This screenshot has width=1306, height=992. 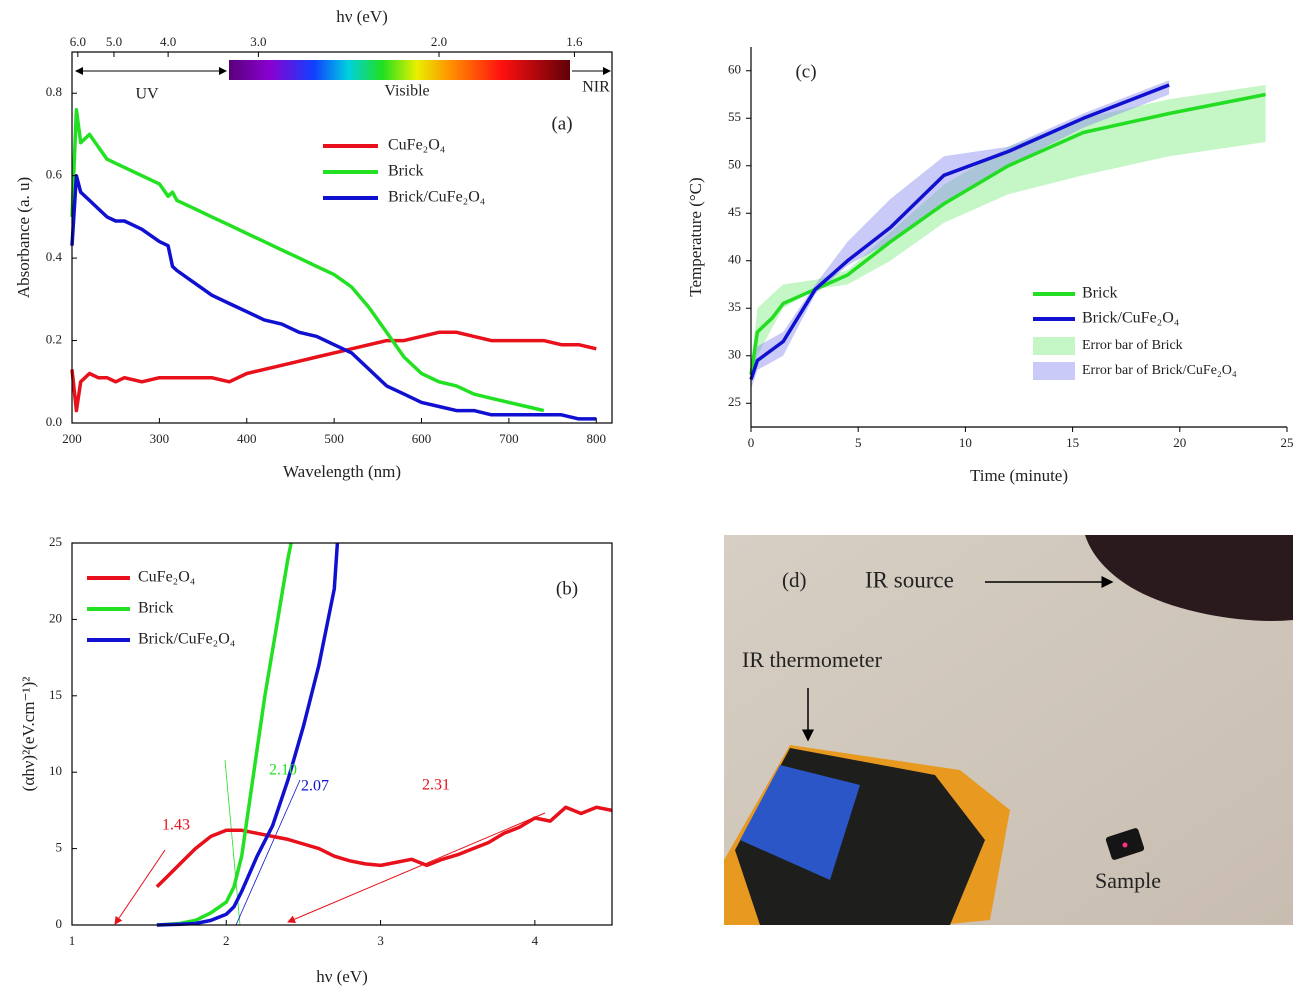 What do you see at coordinates (168, 41) in the screenshot?
I see `x2-tick-label: 4.0` at bounding box center [168, 41].